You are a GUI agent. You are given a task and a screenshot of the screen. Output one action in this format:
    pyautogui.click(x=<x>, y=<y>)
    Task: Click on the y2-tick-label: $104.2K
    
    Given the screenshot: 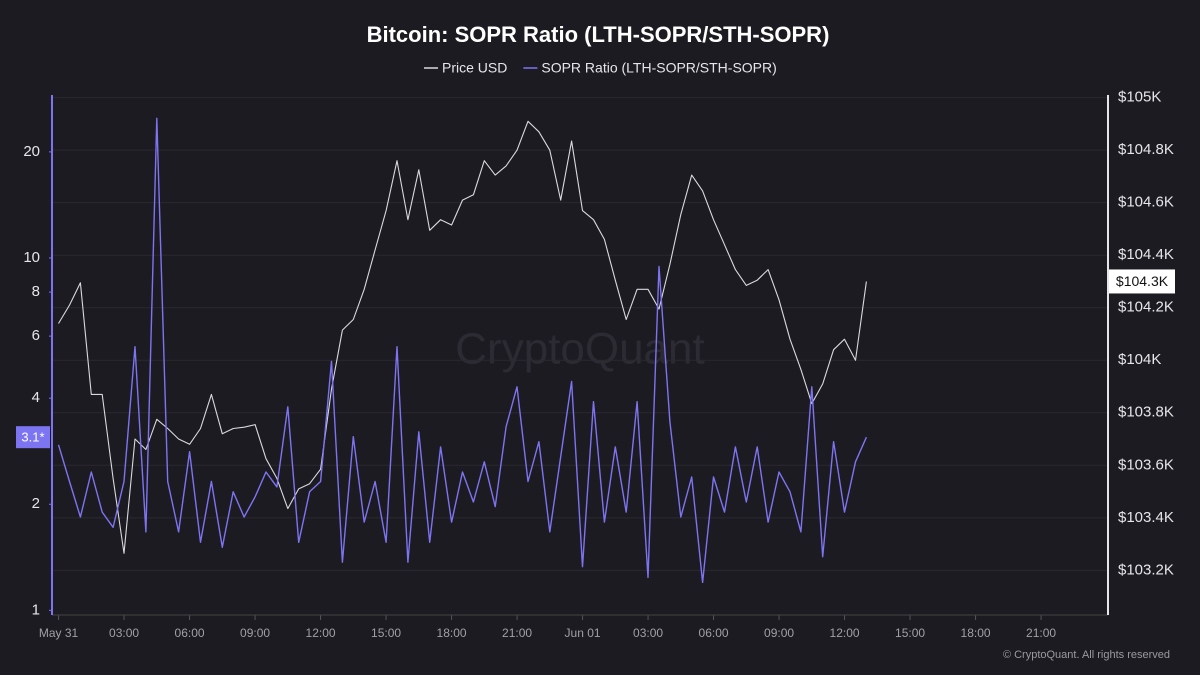 What is the action you would take?
    pyautogui.click(x=1146, y=307)
    